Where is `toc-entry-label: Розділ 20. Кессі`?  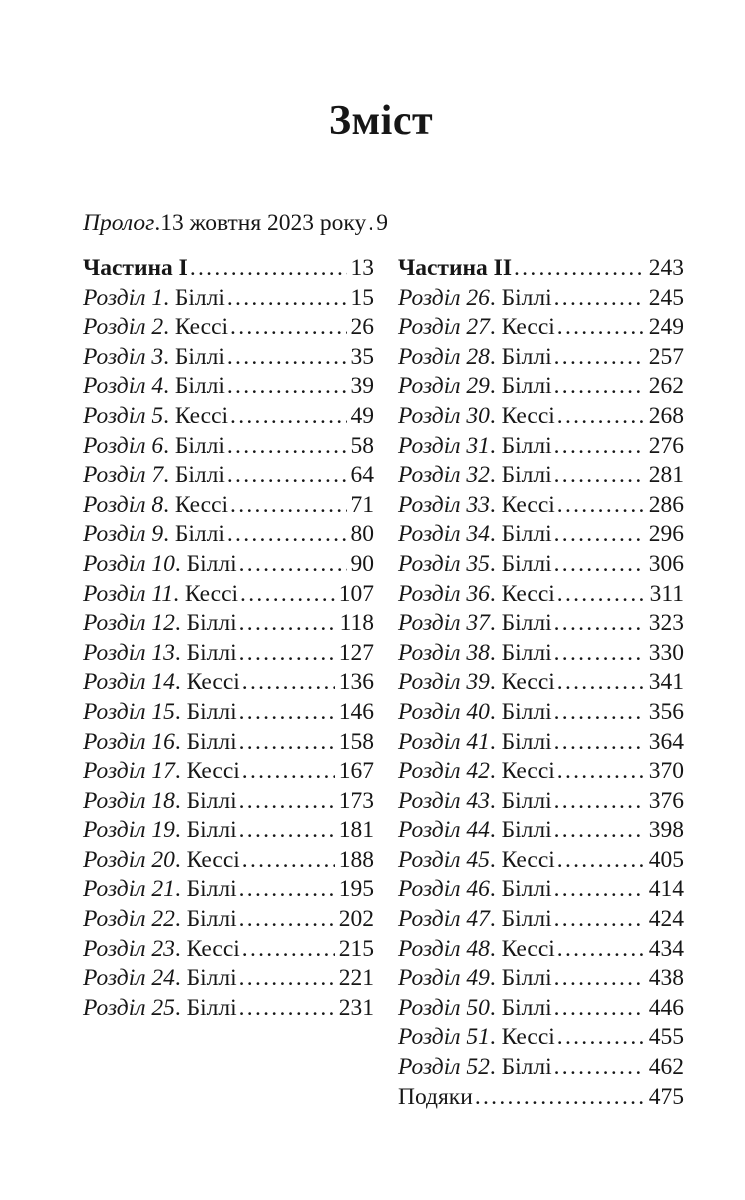 toc-entry-label: Розділ 20. Кессі is located at coordinates (161, 861).